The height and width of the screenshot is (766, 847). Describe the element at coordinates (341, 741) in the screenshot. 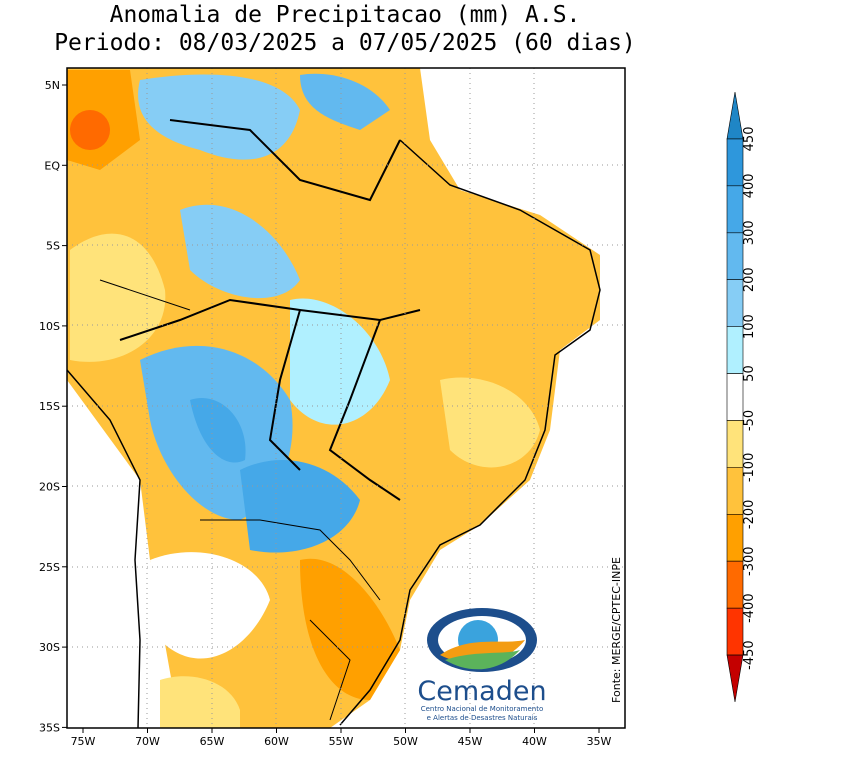

I see `lon-label: 55W` at that location.